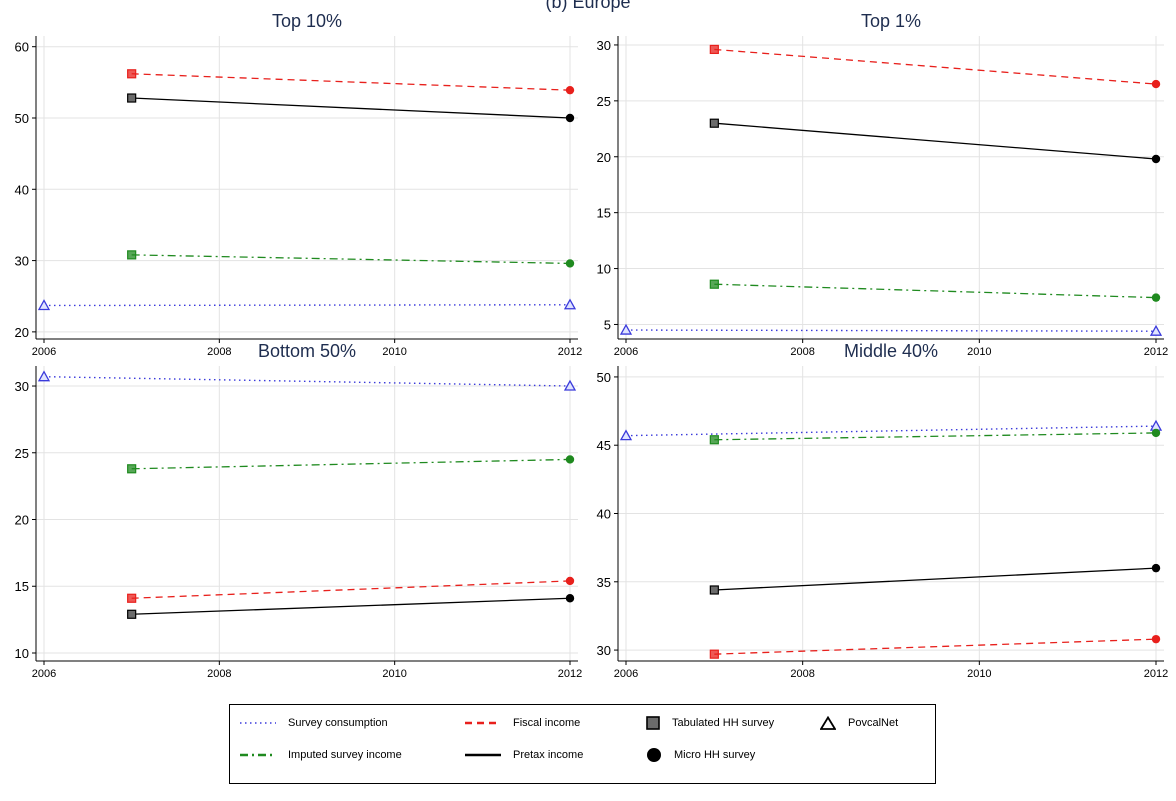 The width and height of the screenshot is (1176, 801). I want to click on legend-item-tabulated: Tabulated HH survey, so click(710, 723).